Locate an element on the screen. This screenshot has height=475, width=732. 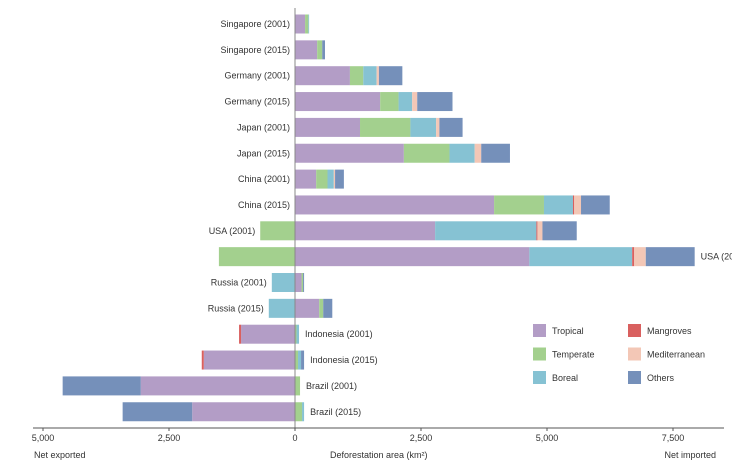
legend-label: Boreal is located at coordinates (565, 378).